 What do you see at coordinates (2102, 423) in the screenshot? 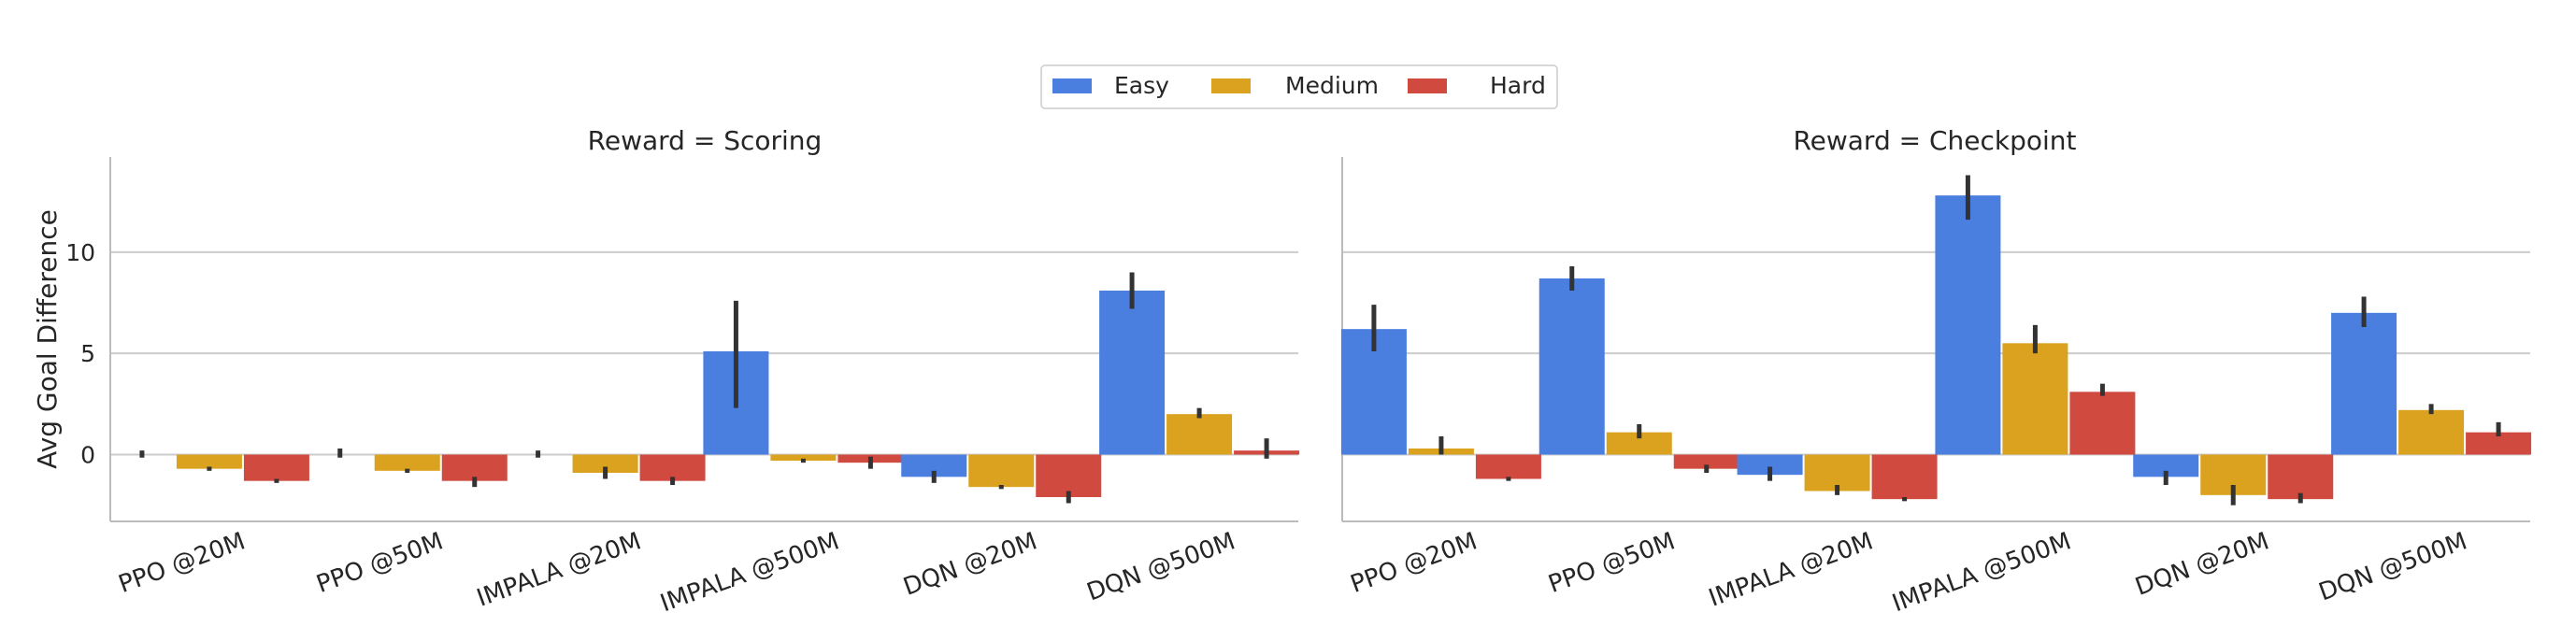
I see `bar-hard-impala-500m` at bounding box center [2102, 423].